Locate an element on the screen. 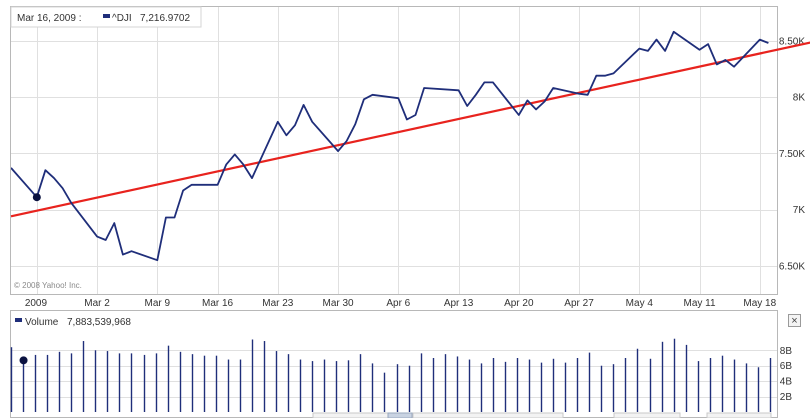 The height and width of the screenshot is (418, 810). volume-marker-icon is located at coordinates (23, 360).